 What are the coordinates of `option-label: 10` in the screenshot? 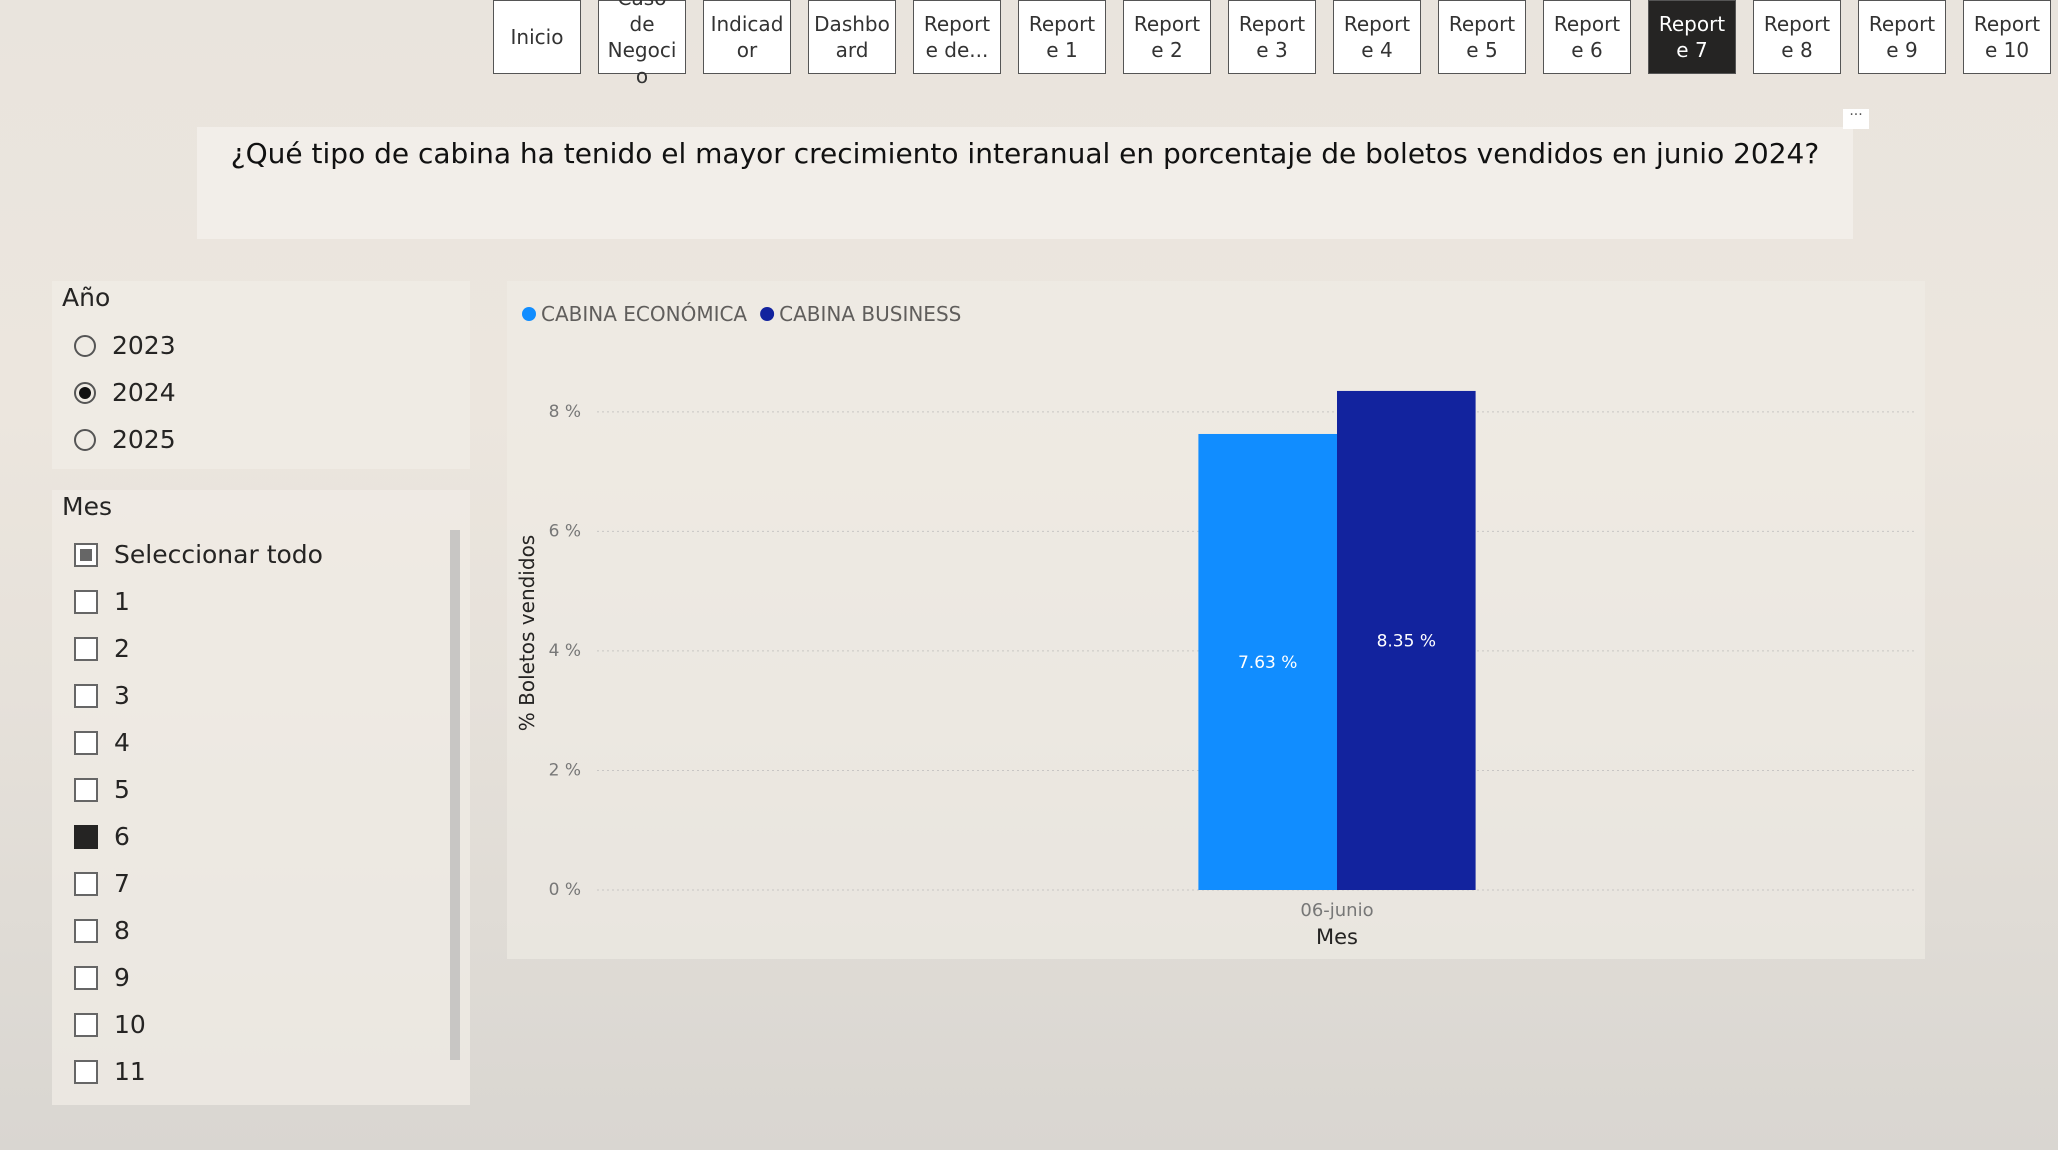 It's located at (130, 1024).